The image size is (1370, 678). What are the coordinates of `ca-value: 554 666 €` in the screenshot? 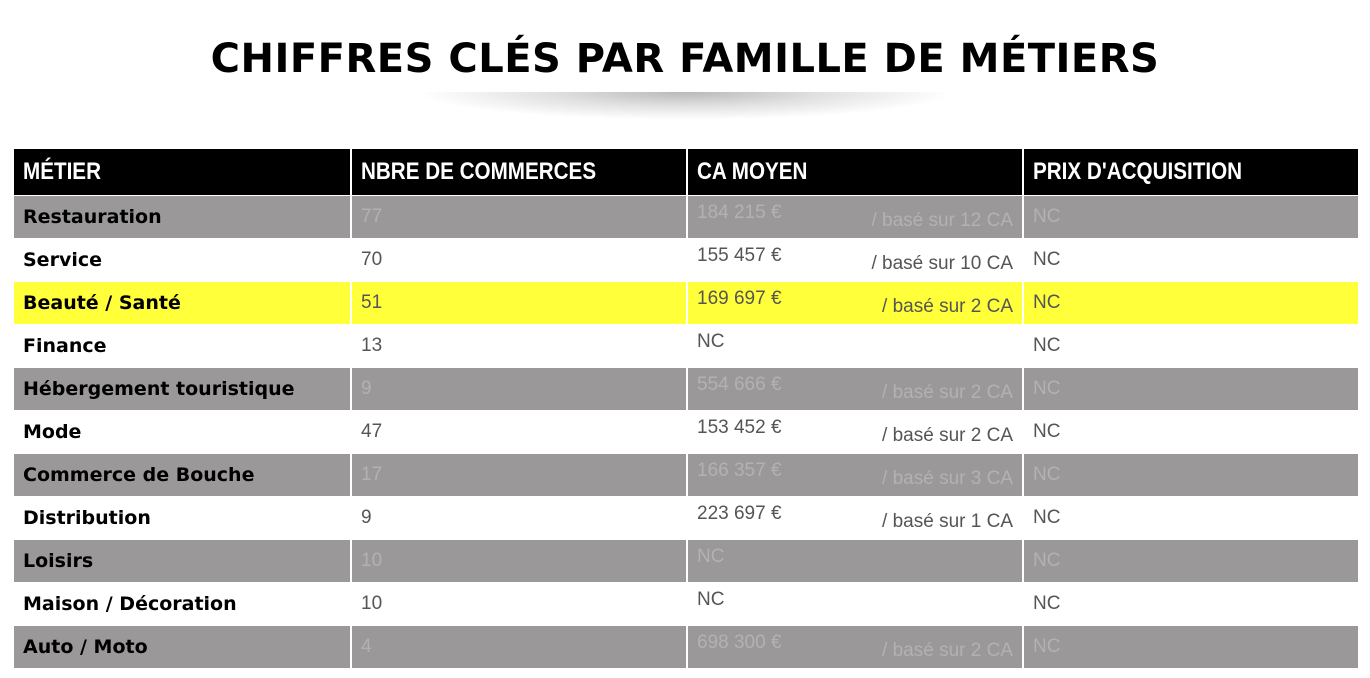 It's located at (739, 384).